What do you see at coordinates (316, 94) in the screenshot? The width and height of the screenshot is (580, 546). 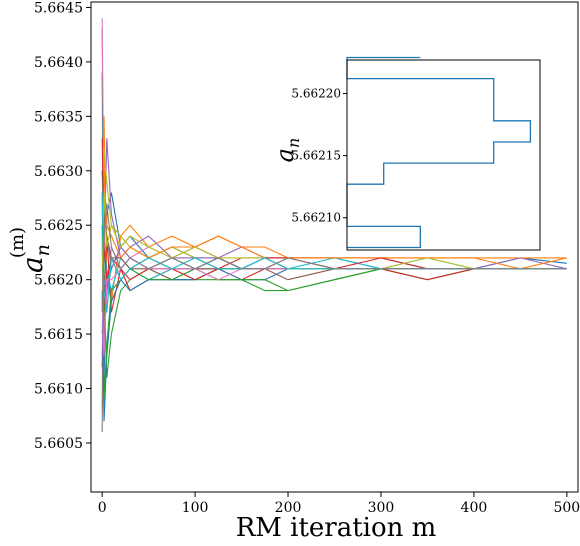 I see `inset-y-tick-label: 5.66220` at bounding box center [316, 94].